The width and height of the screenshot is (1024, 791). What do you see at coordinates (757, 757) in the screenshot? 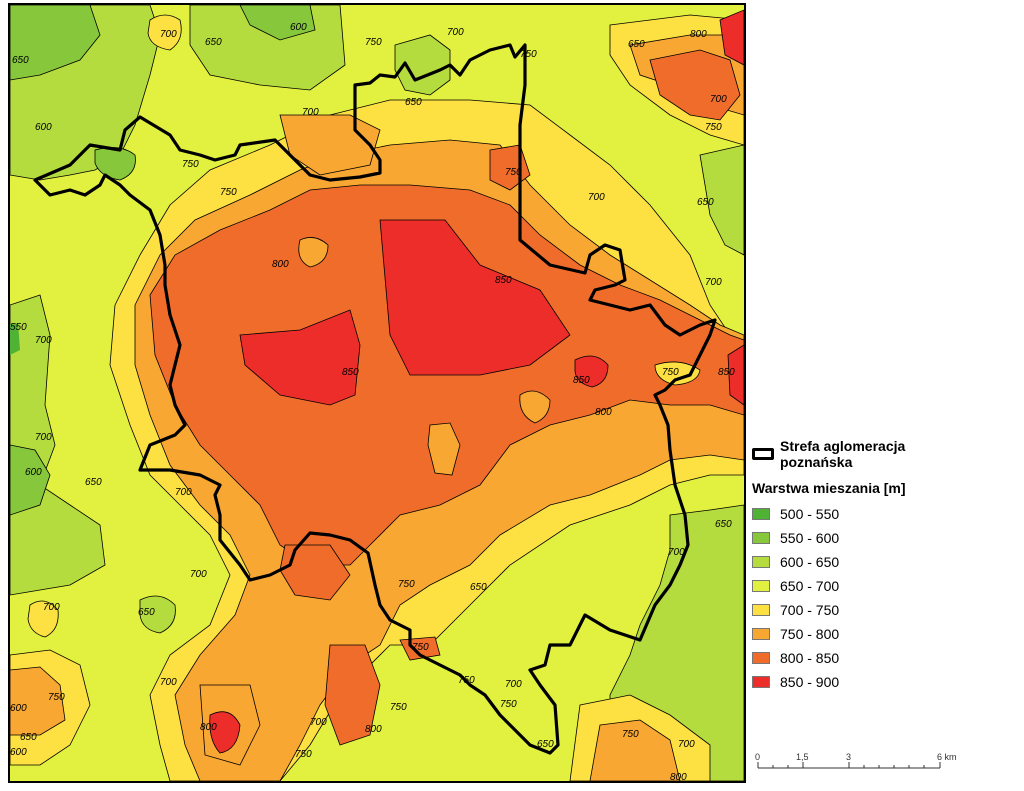
I see `scale-tick-0: 0` at bounding box center [757, 757].